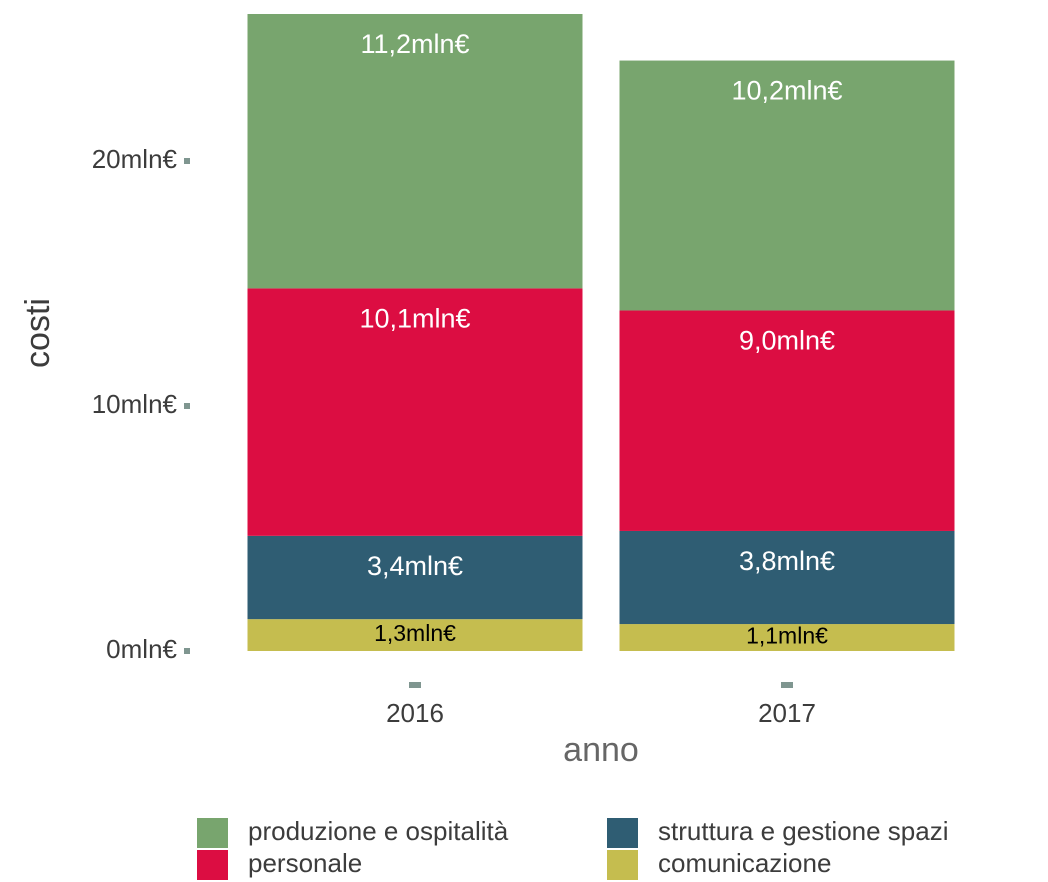 This screenshot has height=882, width=1048. Describe the element at coordinates (38, 333) in the screenshot. I see `y-axis-label: costi` at that location.